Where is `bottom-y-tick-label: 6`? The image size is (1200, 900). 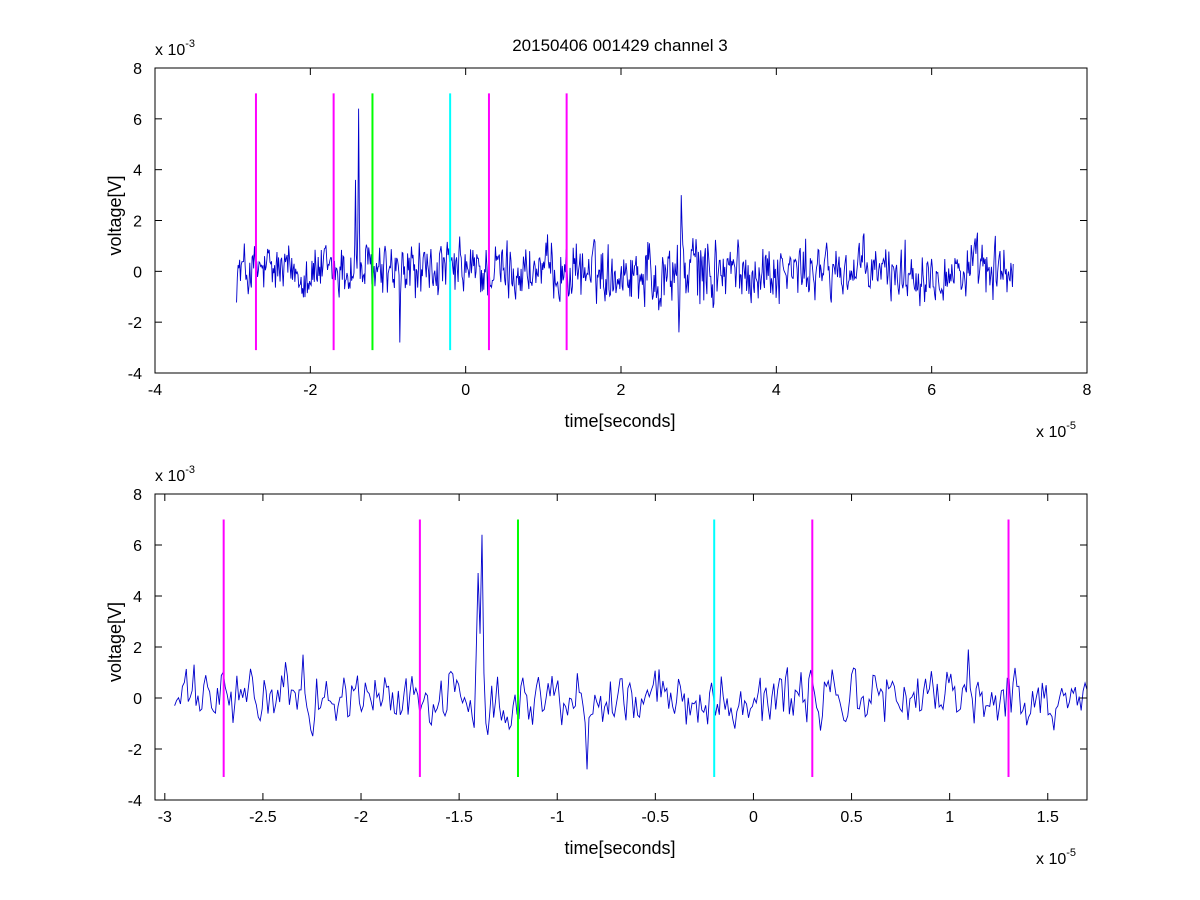
bottom-y-tick-label: 6 is located at coordinates (137, 546).